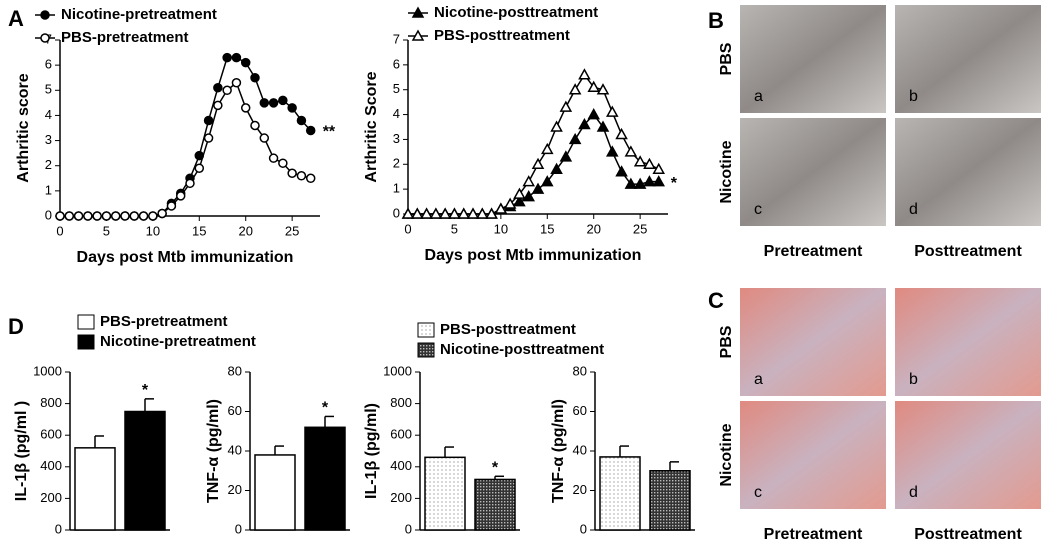 Image resolution: width=1050 pixels, height=545 pixels. I want to click on y-tick-label: 2, so click(396, 163).